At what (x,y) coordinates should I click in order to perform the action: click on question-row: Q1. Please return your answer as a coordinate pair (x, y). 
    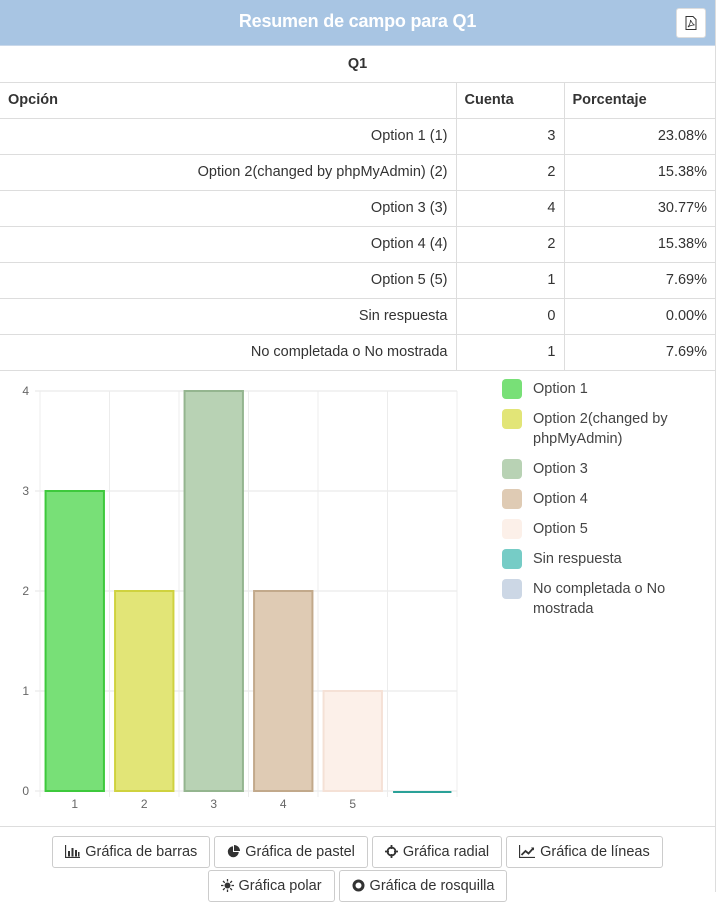
    Looking at the image, I should click on (357, 64).